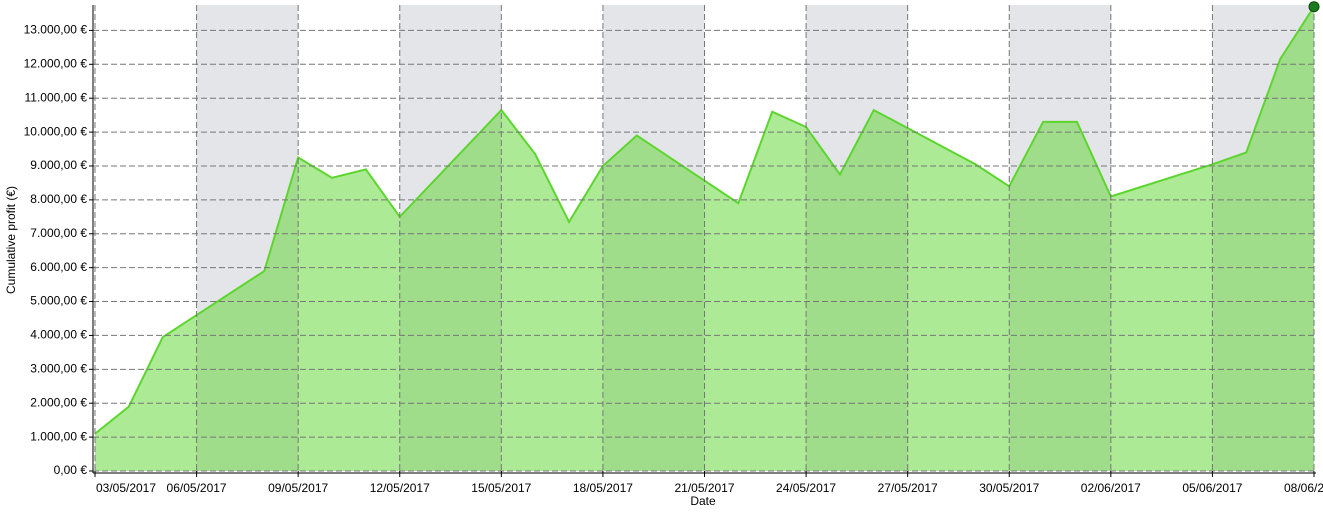 Image resolution: width=1323 pixels, height=521 pixels. What do you see at coordinates (704, 488) in the screenshot?
I see `x-tick-label: 21/05/2017` at bounding box center [704, 488].